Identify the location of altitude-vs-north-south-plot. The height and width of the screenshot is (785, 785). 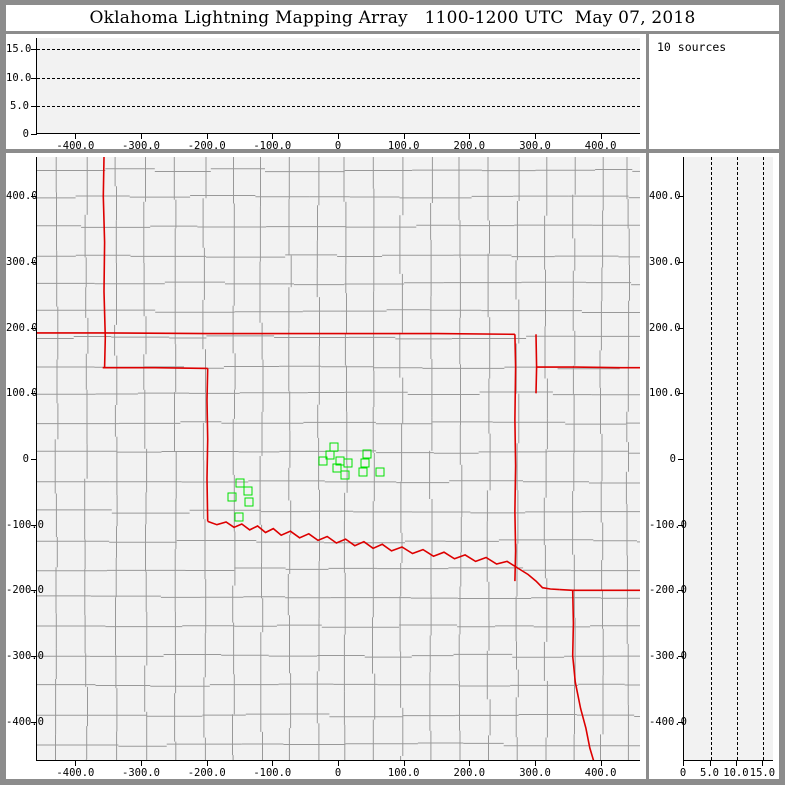
(728, 459).